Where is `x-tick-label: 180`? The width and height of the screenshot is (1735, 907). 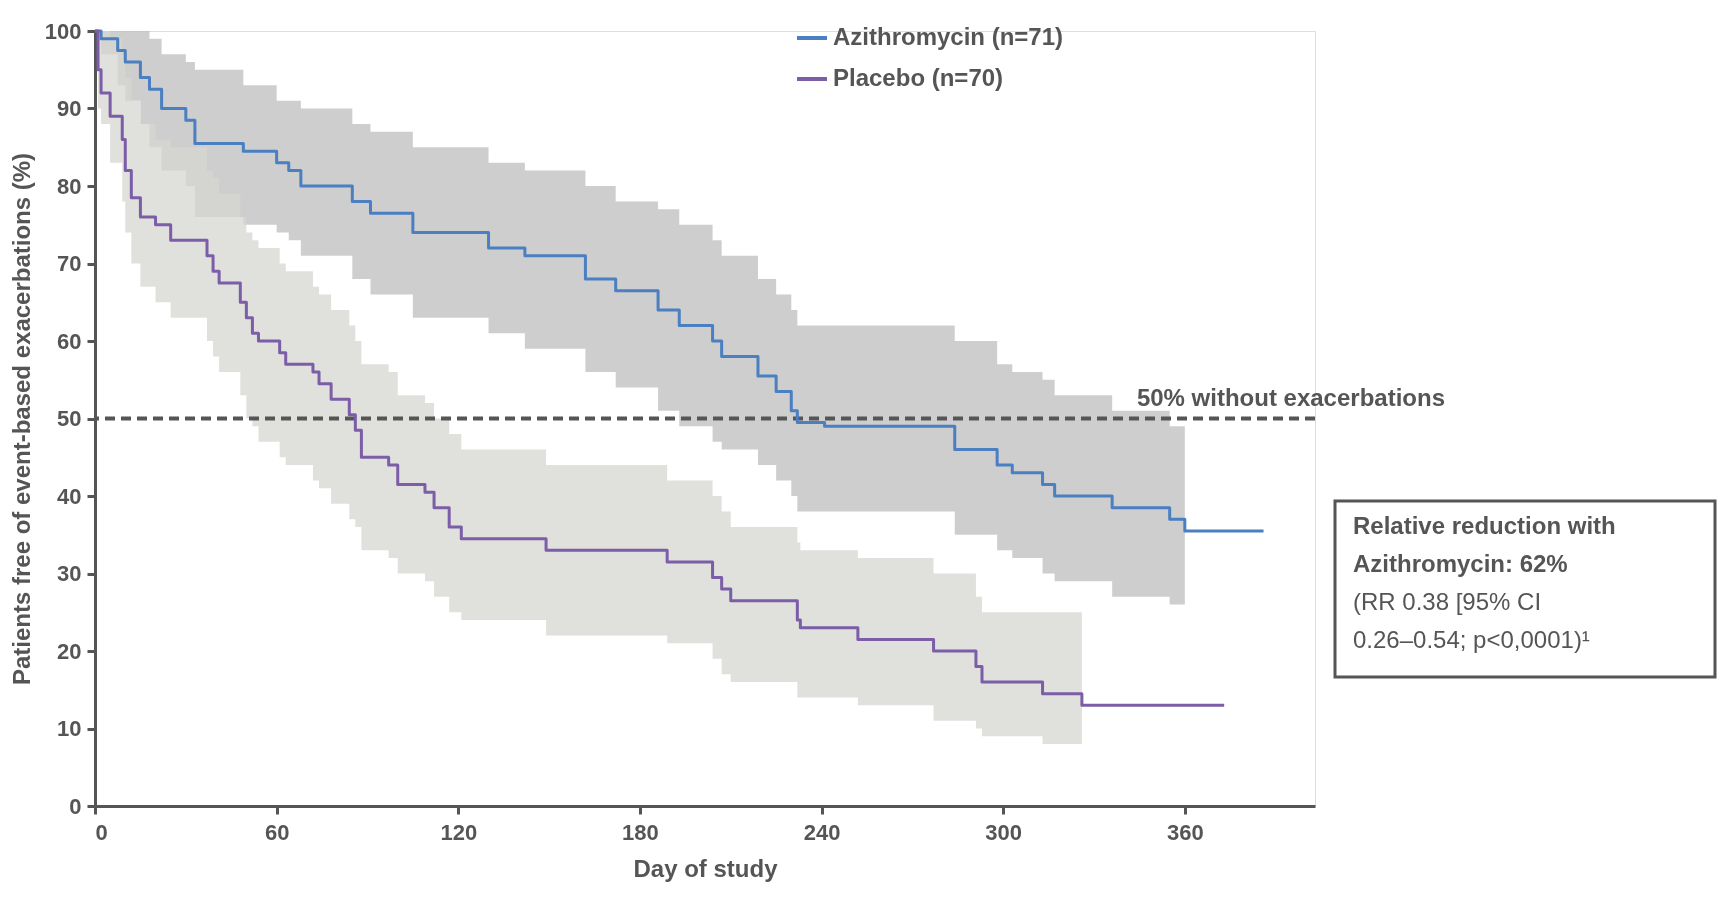 x-tick-label: 180 is located at coordinates (640, 832).